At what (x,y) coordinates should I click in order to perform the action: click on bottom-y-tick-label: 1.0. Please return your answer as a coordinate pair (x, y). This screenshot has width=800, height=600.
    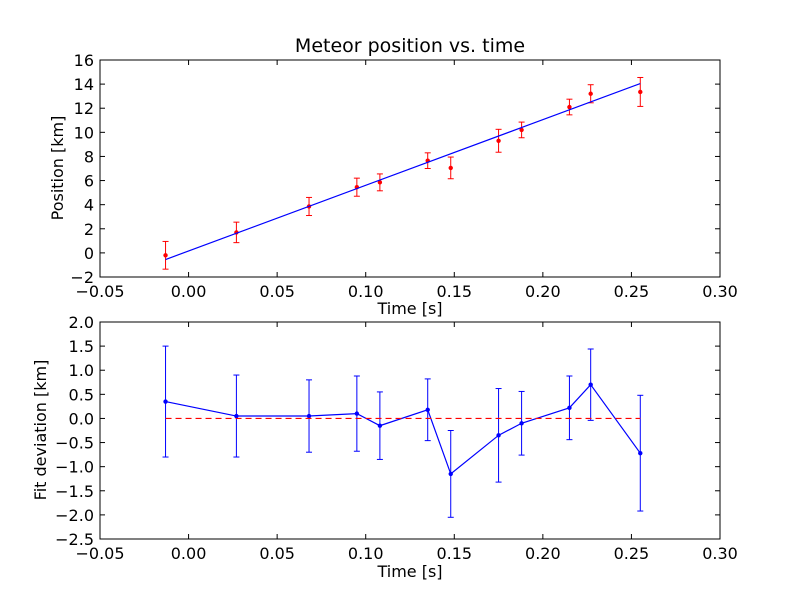
    Looking at the image, I should click on (81, 370).